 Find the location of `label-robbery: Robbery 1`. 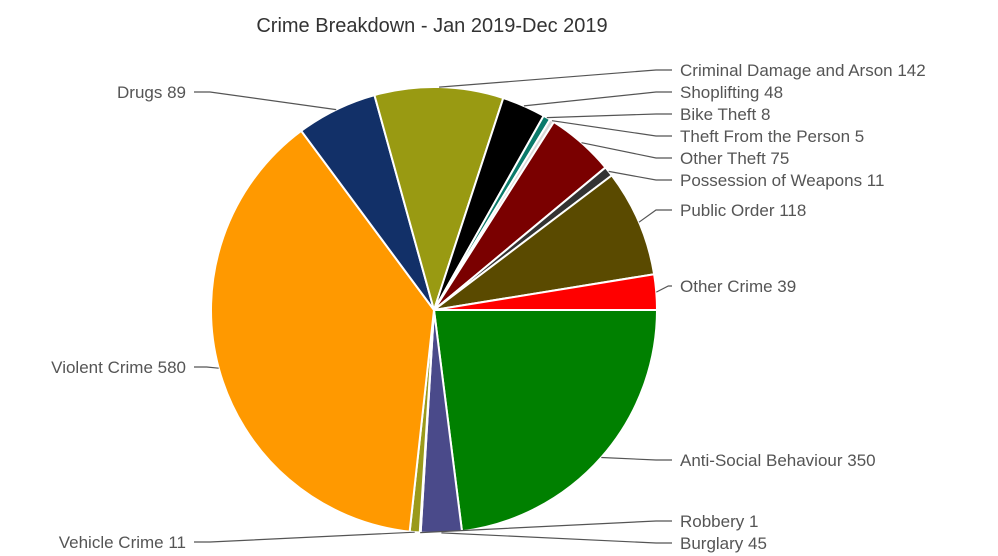

label-robbery: Robbery 1 is located at coordinates (719, 521).